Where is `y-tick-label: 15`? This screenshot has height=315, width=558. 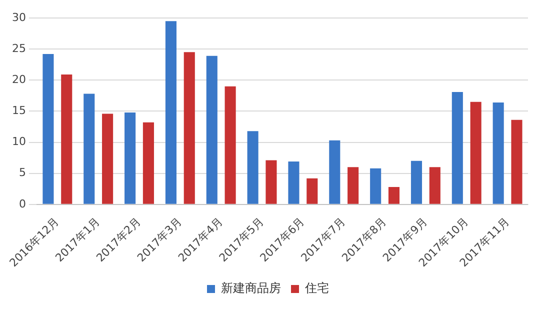 y-tick-label: 15 is located at coordinates (19, 111).